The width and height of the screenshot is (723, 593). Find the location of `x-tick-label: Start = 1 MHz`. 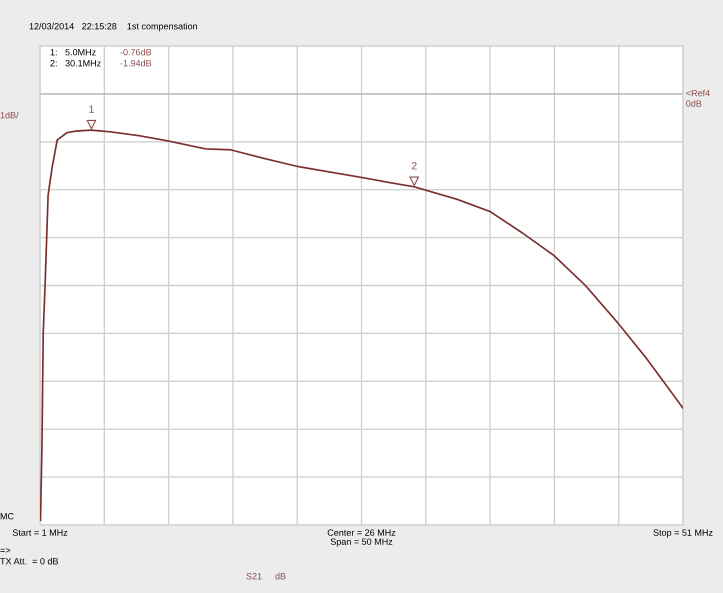

x-tick-label: Start = 1 MHz is located at coordinates (40, 532).